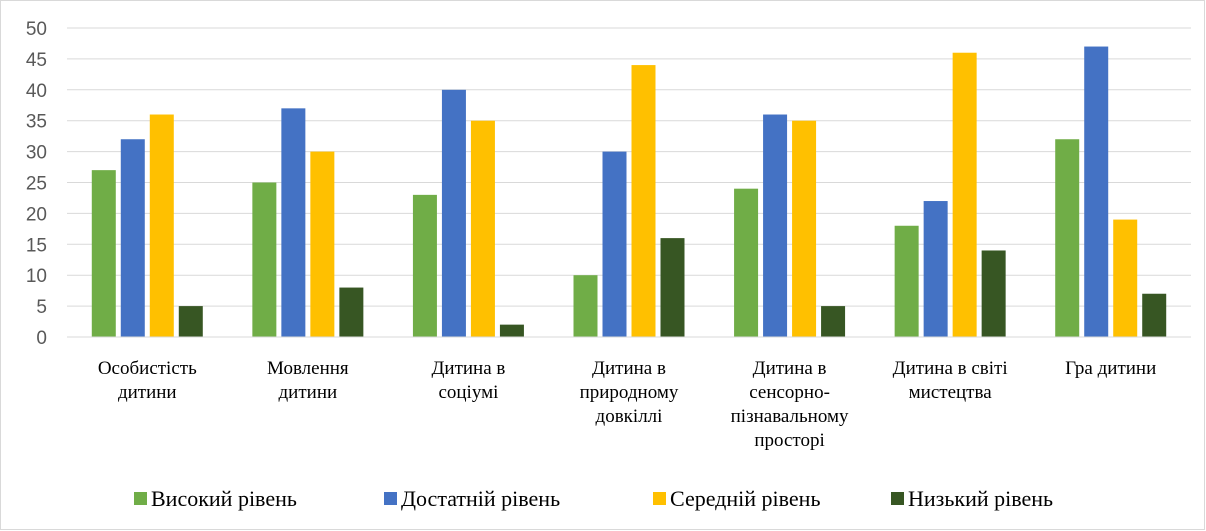 This screenshot has width=1206, height=531. Describe the element at coordinates (789, 440) in the screenshot. I see `category-label-line: просторі` at that location.